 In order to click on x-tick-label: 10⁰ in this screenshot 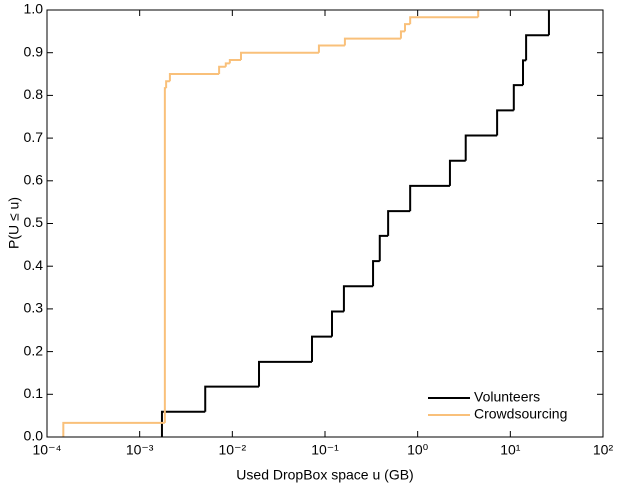, I will do `click(418, 450)`.